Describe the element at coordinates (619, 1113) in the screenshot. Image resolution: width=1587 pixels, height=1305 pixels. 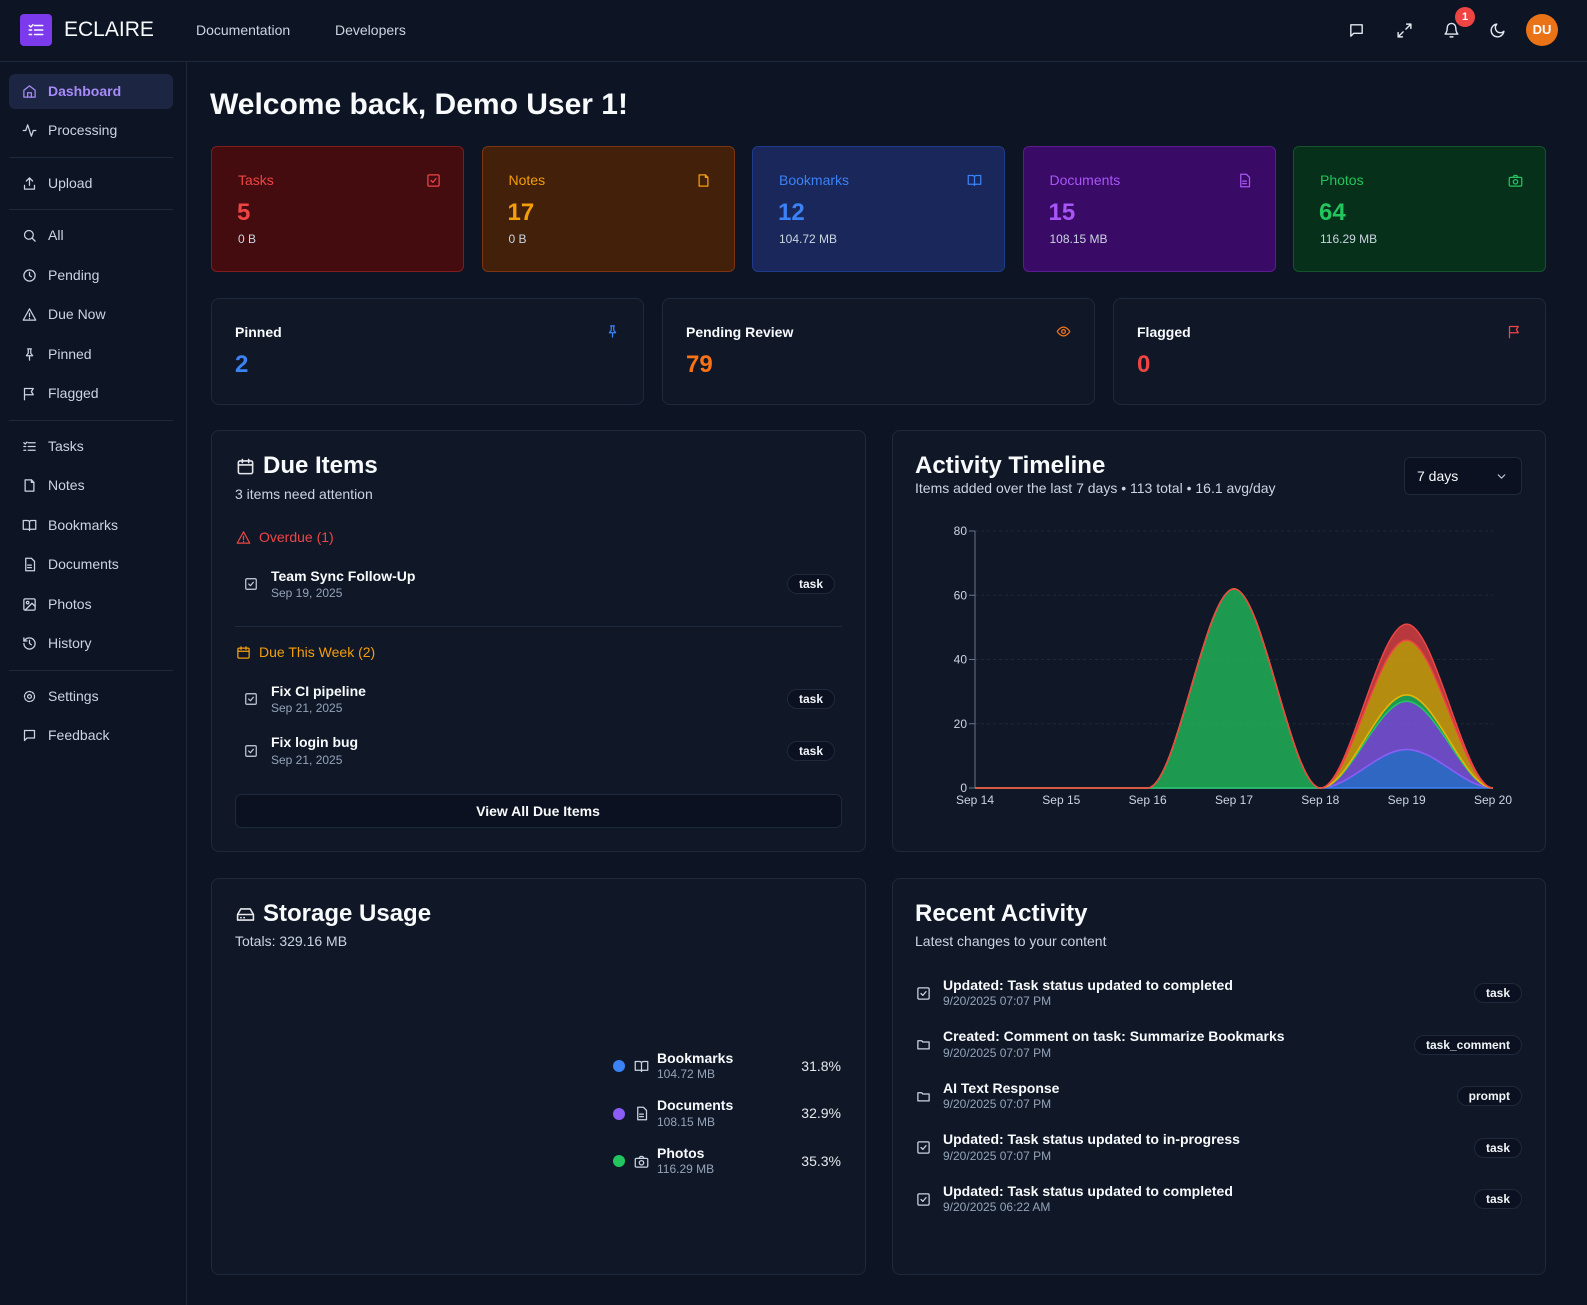
I see `legend-dot` at that location.